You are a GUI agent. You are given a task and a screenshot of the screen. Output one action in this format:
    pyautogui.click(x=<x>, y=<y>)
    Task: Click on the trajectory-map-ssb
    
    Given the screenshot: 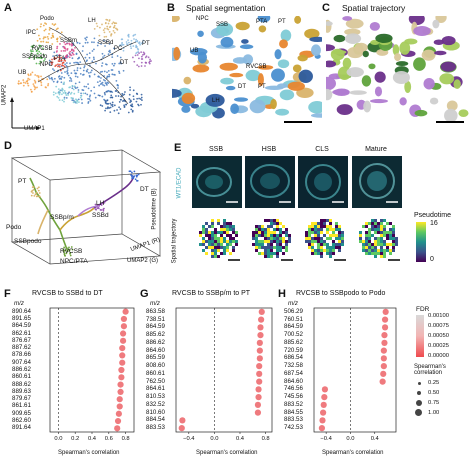 What is the action you would take?
    pyautogui.click(x=219, y=240)
    